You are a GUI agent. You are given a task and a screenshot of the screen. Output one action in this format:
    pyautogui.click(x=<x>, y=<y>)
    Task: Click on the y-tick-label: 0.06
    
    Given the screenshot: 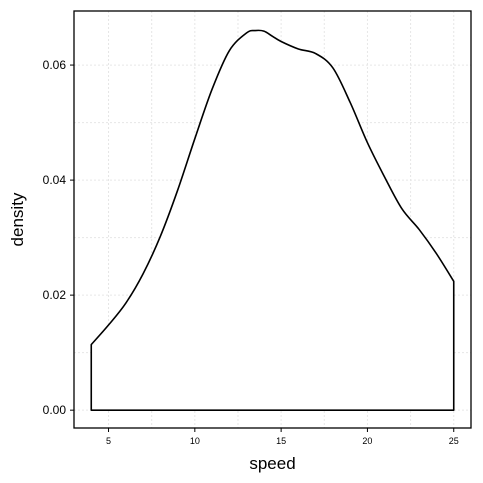 What is the action you would take?
    pyautogui.click(x=55, y=65)
    